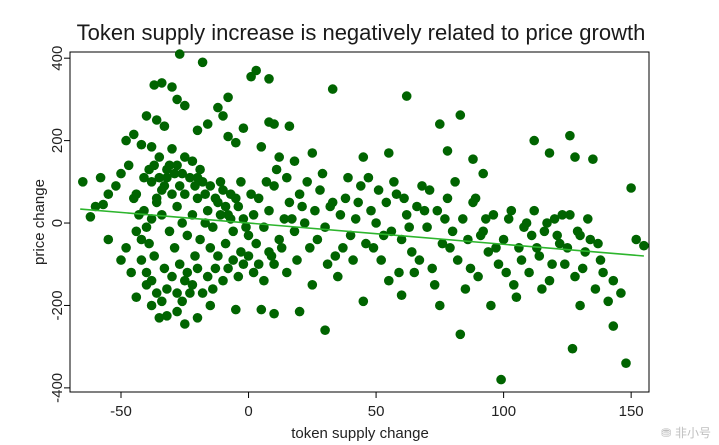 The width and height of the screenshot is (719, 445). Describe the element at coordinates (631, 411) in the screenshot. I see `x-tick-label: 150` at that location.